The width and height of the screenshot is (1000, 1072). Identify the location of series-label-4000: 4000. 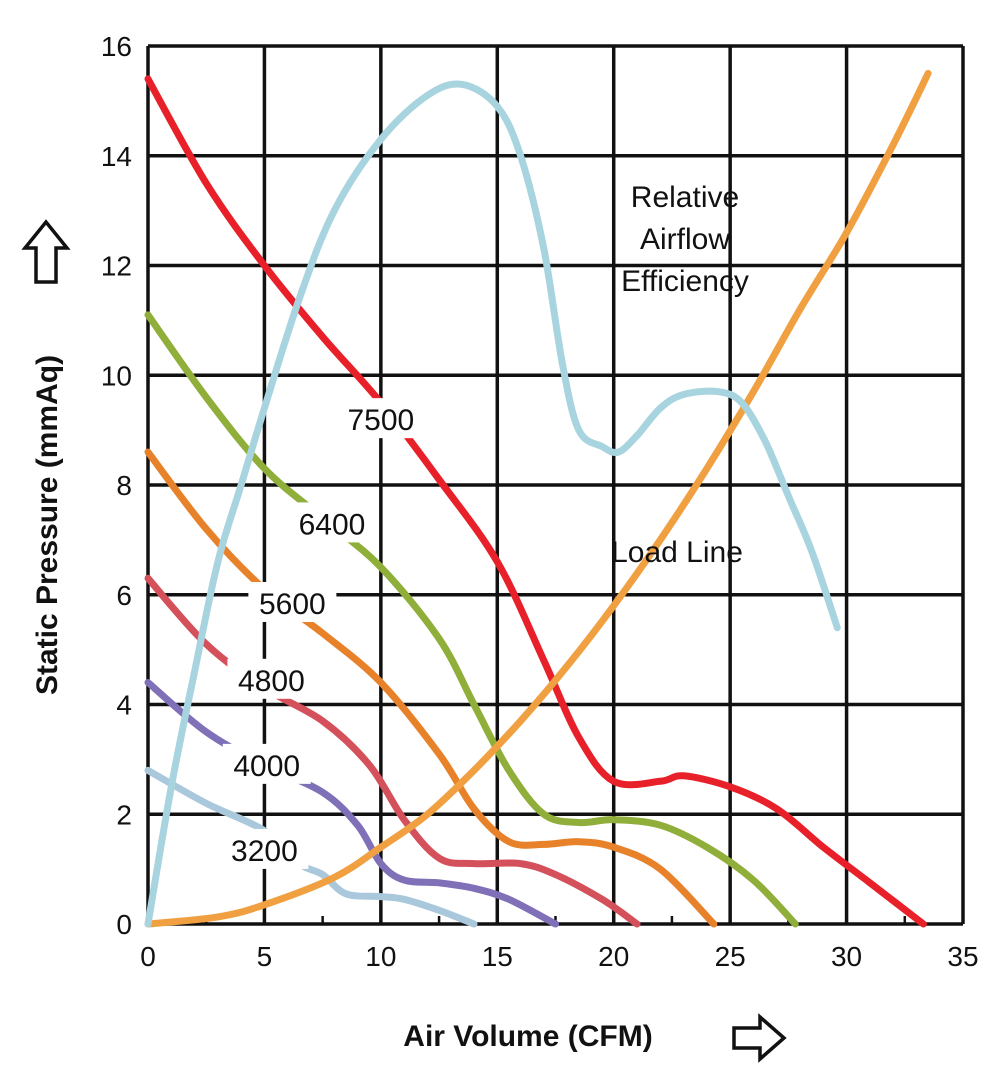
(266, 766).